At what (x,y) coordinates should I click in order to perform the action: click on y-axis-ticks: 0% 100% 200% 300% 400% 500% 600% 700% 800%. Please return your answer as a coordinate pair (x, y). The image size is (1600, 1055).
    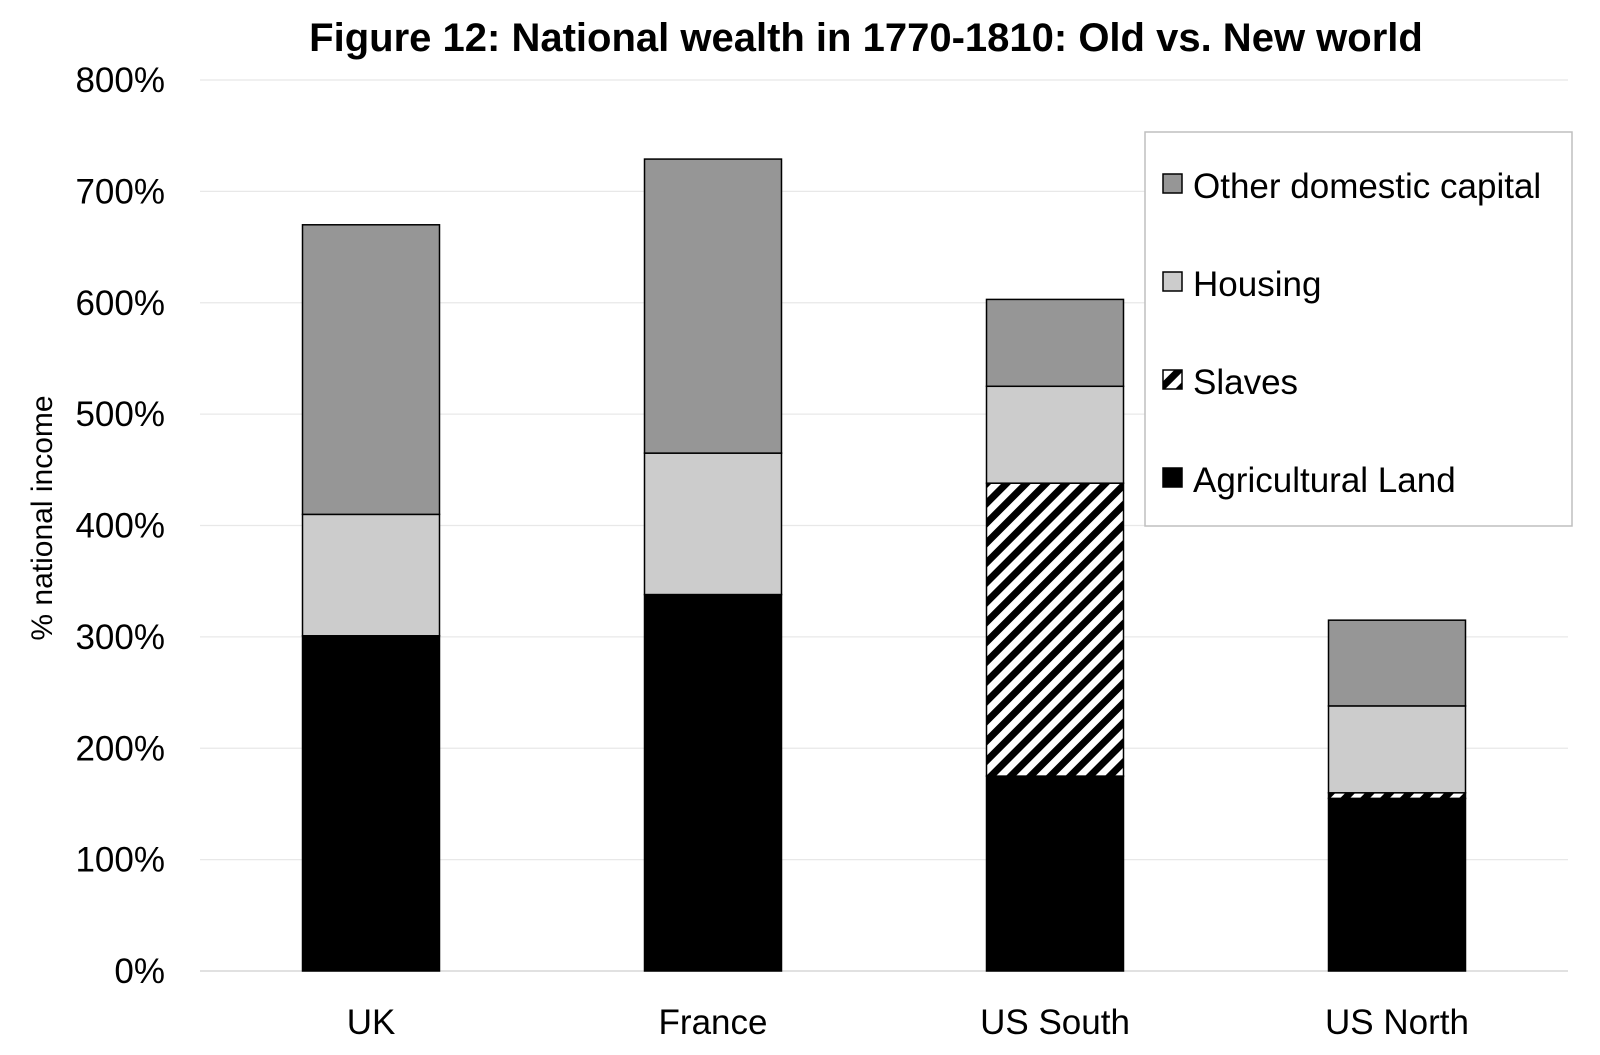
    Looking at the image, I should click on (120, 526).